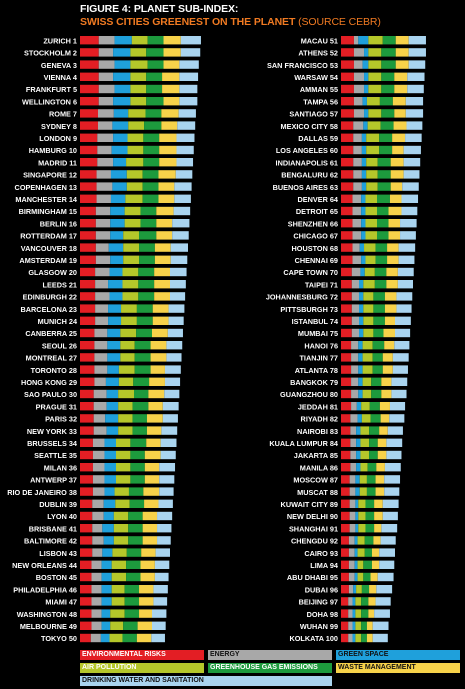 Image resolution: width=465 pixels, height=689 pixels. Describe the element at coordinates (49, 382) in the screenshot. I see `city-label: HONG KONG 29` at that location.